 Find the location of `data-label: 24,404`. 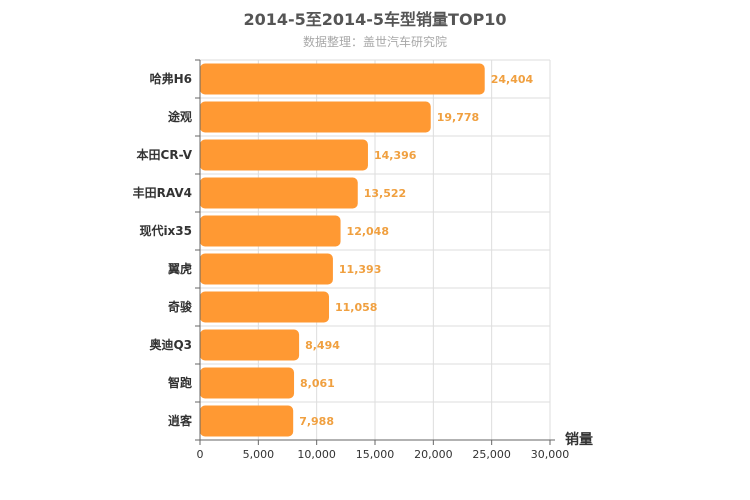

data-label: 24,404 is located at coordinates (512, 79).